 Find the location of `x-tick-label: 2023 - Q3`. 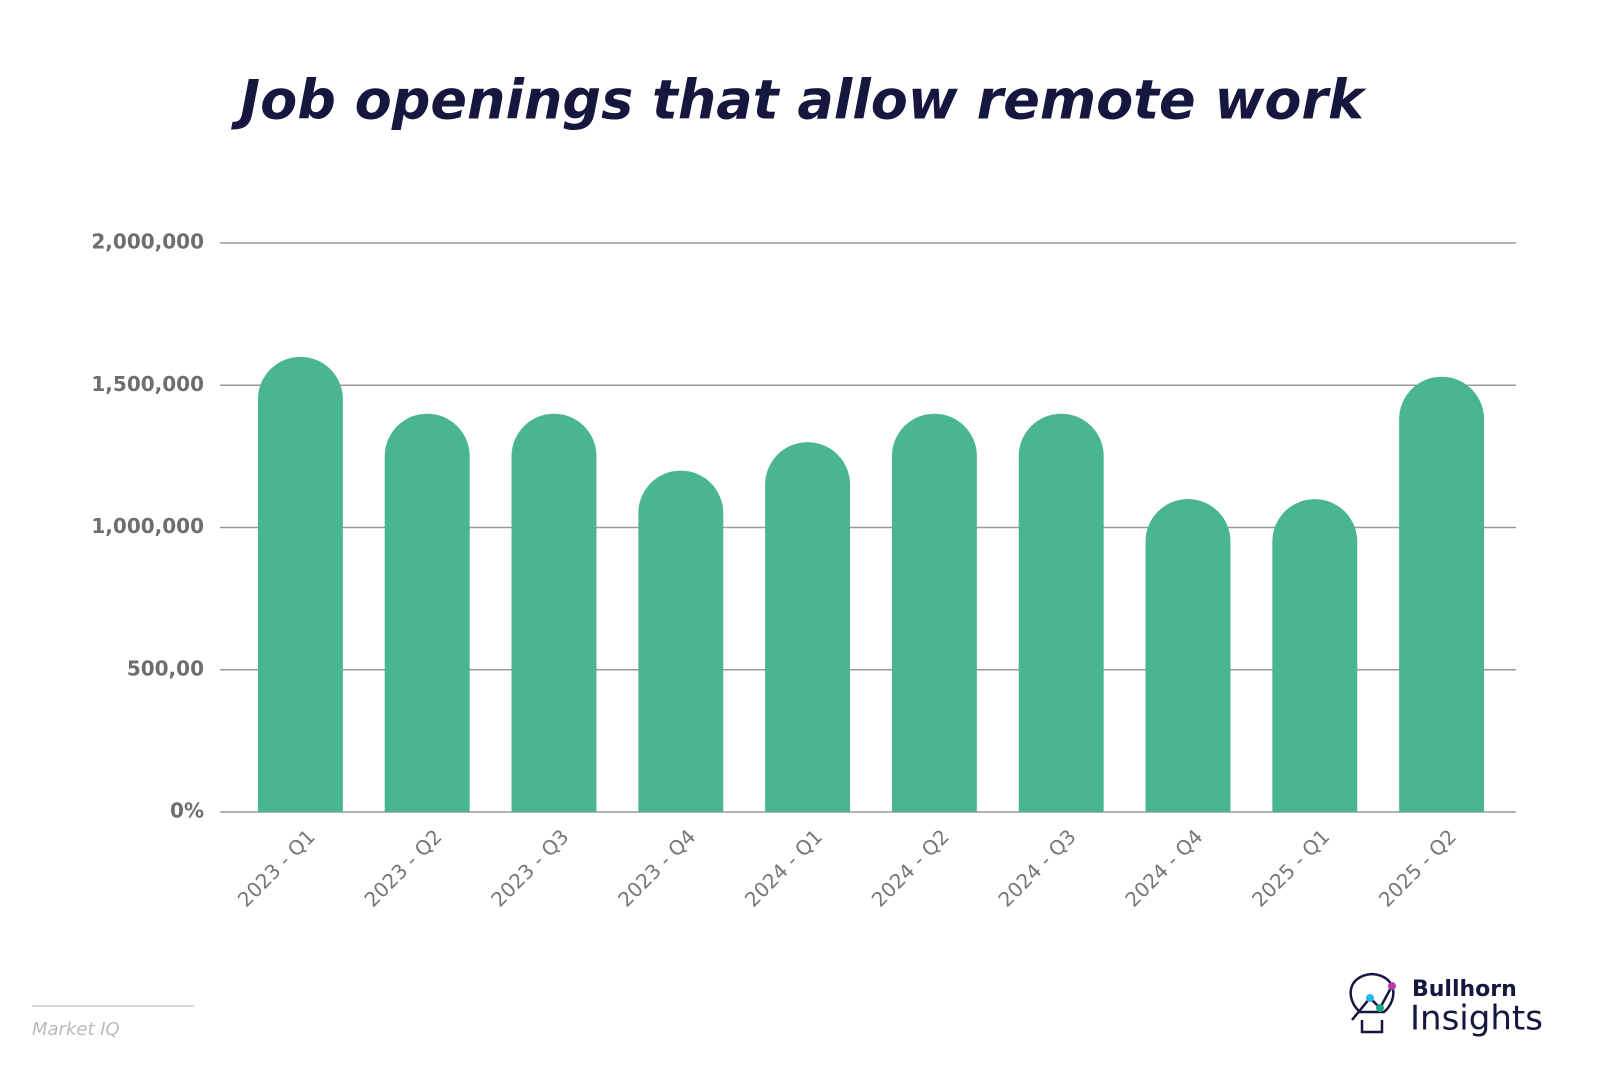

x-tick-label: 2023 - Q3 is located at coordinates (529, 867).